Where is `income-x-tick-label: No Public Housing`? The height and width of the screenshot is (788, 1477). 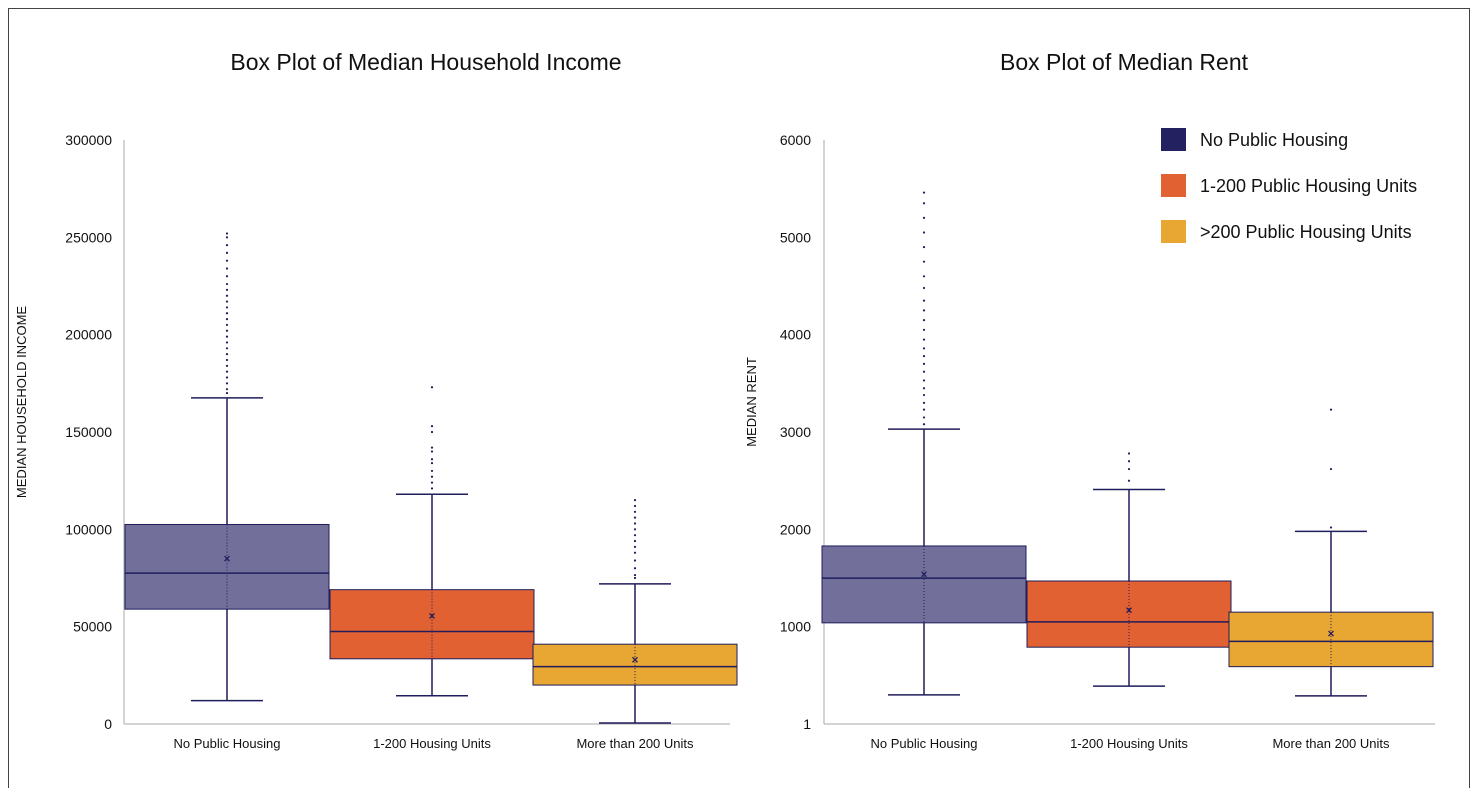
income-x-tick-label: No Public Housing is located at coordinates (227, 743).